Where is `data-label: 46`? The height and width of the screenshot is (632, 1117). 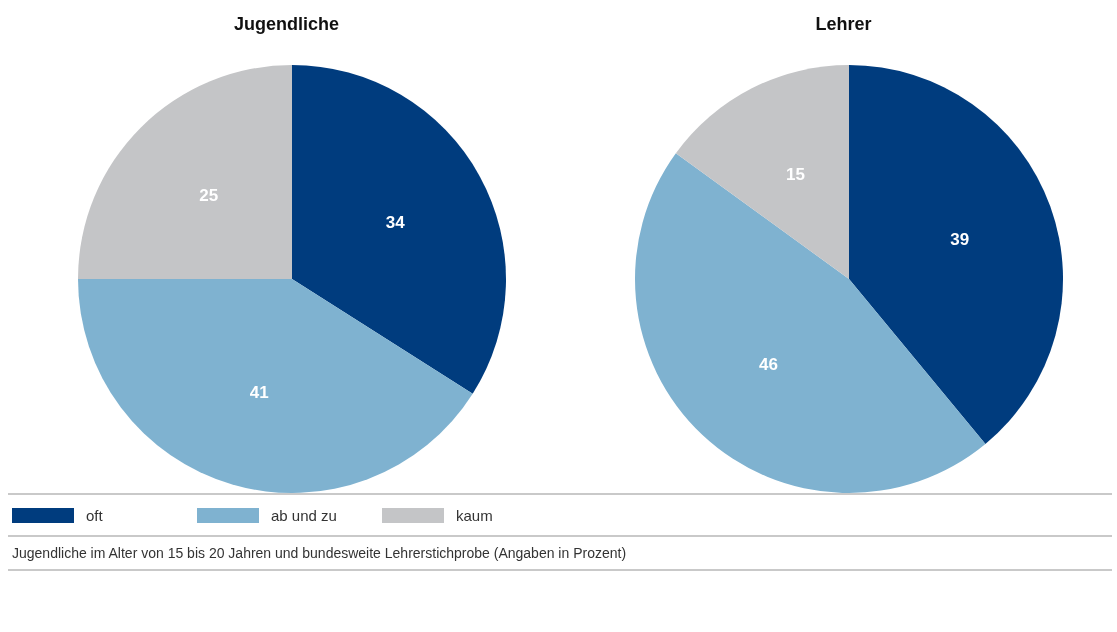 data-label: 46 is located at coordinates (768, 365).